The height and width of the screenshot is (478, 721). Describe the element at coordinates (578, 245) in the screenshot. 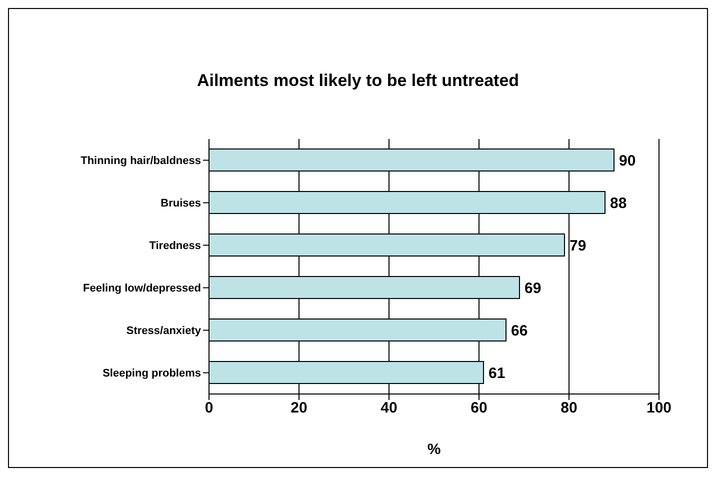

I see `data-label: 79` at that location.